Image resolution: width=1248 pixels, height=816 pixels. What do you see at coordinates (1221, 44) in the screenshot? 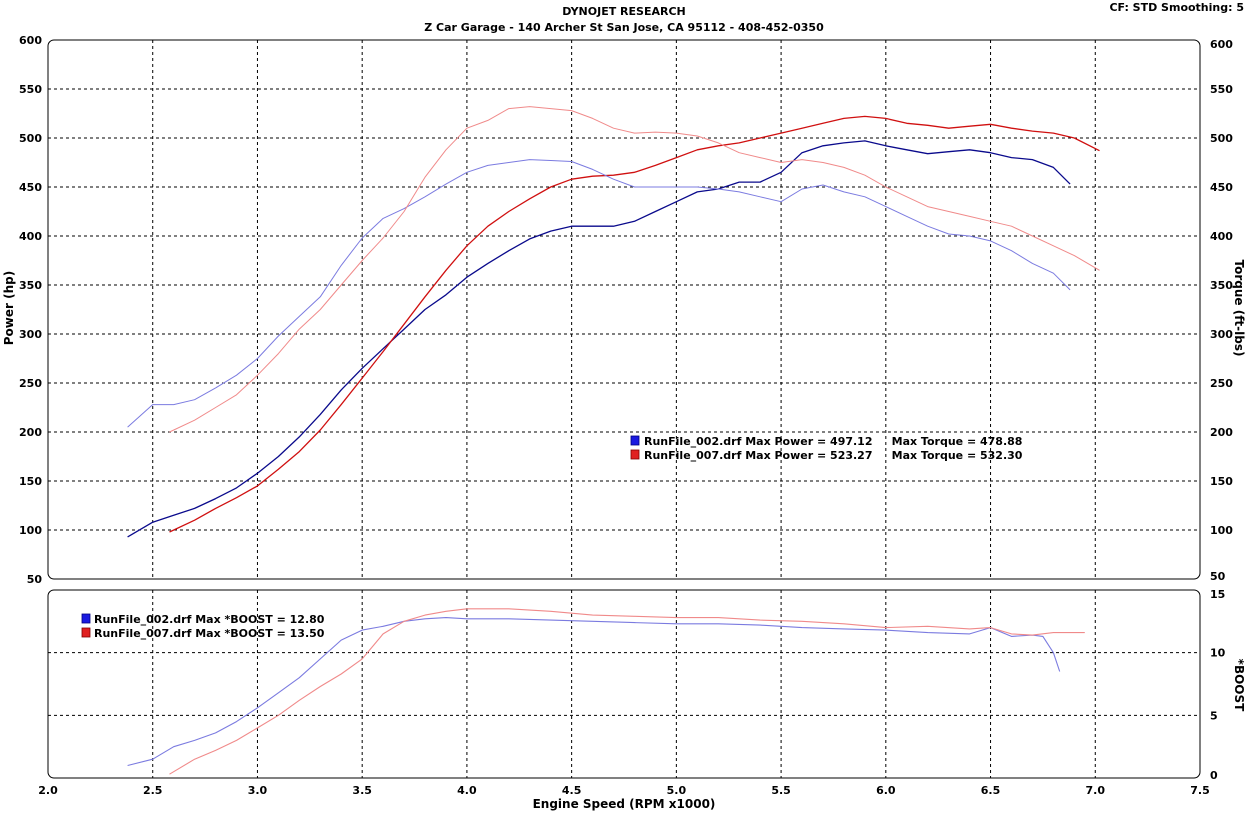
I see `power-ytick-right: 600` at bounding box center [1221, 44].